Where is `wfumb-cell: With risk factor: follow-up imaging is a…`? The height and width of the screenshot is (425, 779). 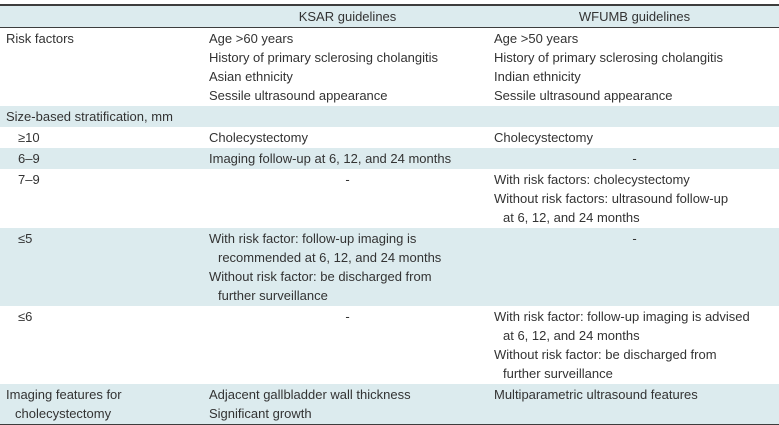 wfumb-cell: With risk factor: follow-up imaging is a… is located at coordinates (634, 345).